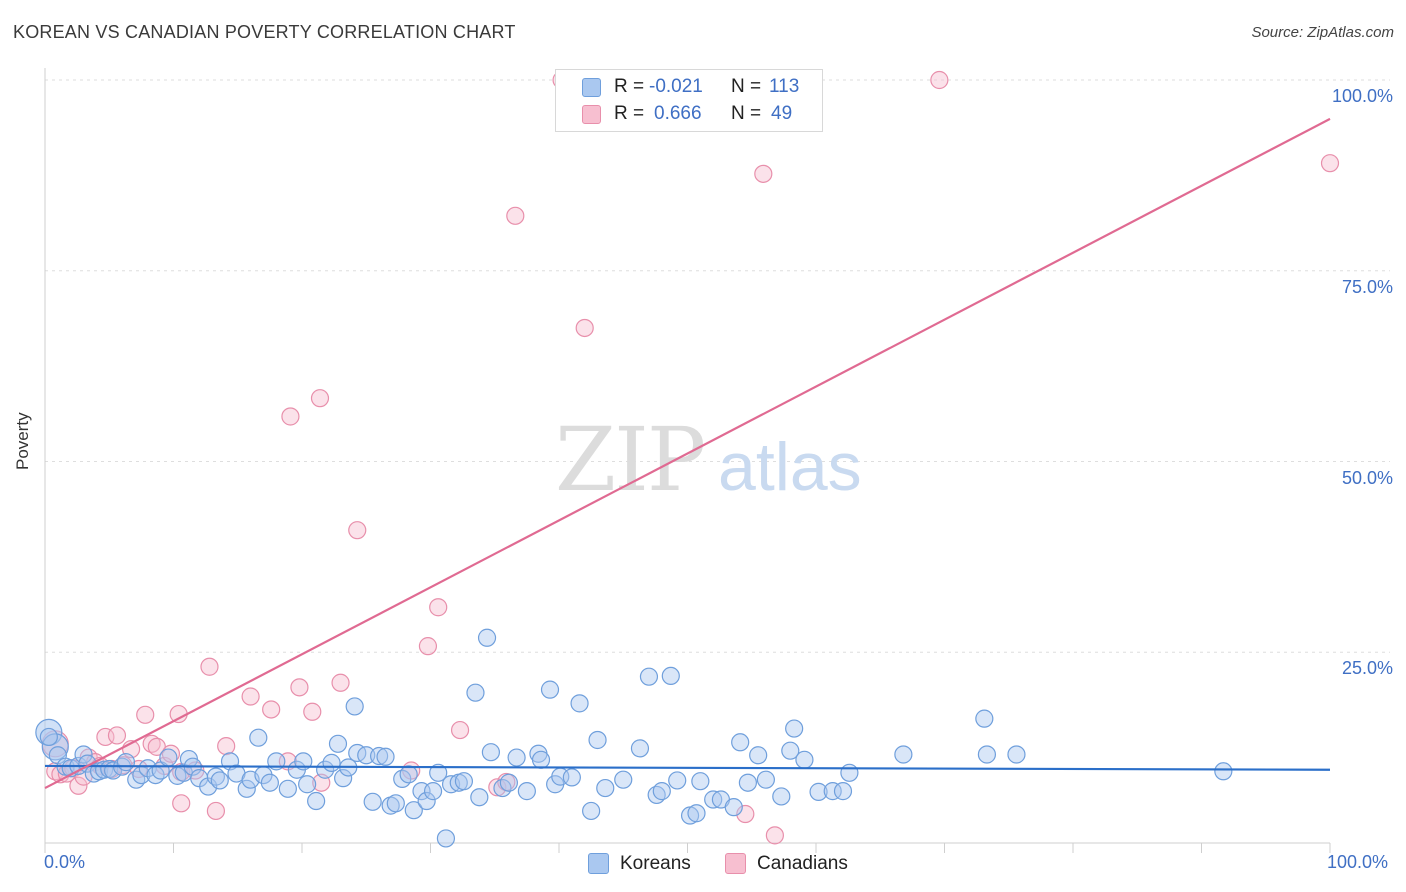 The image size is (1406, 892). I want to click on canadians-r-label: R =, so click(629, 113).